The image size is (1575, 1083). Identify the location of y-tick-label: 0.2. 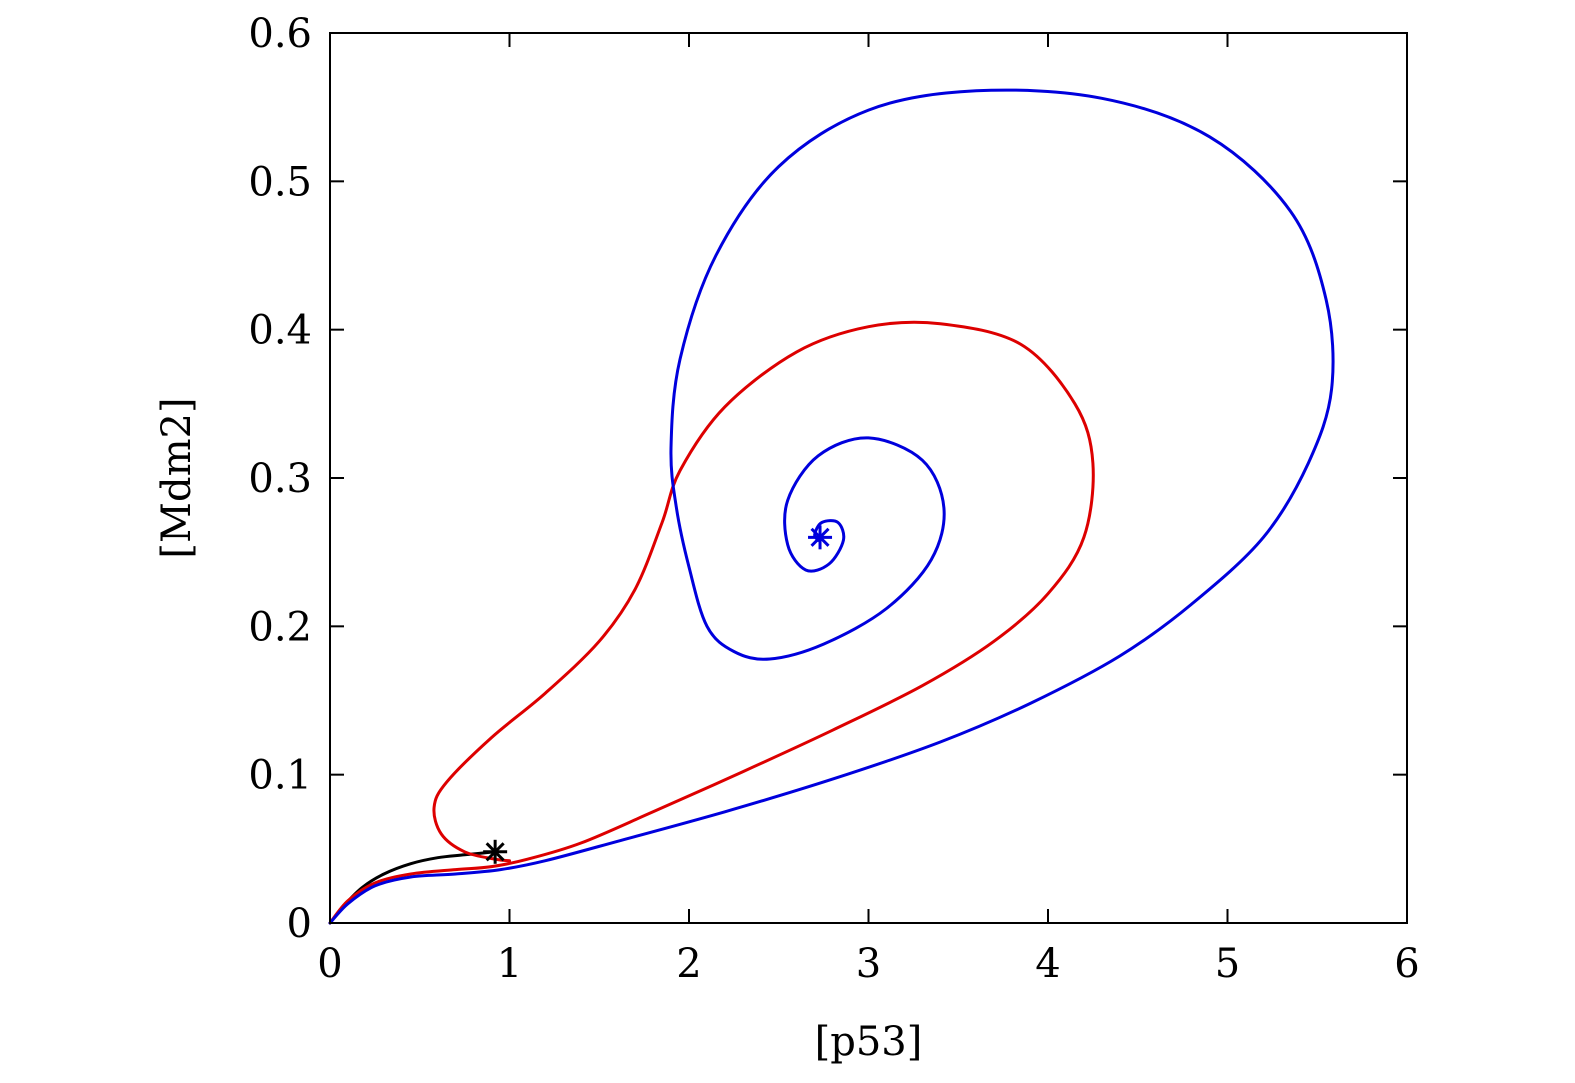
(280, 627).